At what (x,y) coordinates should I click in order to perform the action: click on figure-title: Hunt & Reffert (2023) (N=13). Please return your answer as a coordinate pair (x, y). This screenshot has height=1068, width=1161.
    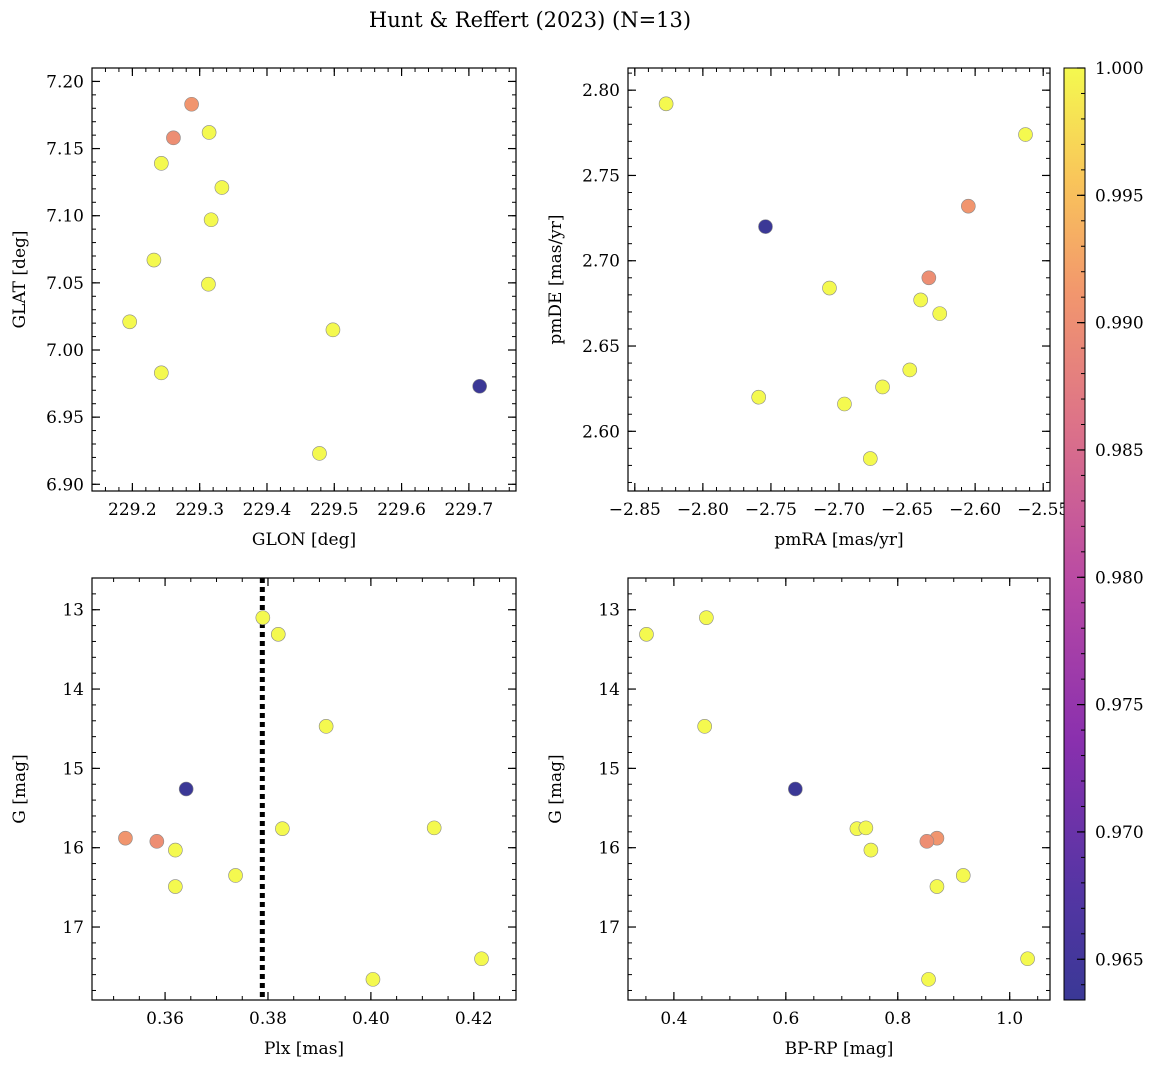
    Looking at the image, I should click on (530, 20).